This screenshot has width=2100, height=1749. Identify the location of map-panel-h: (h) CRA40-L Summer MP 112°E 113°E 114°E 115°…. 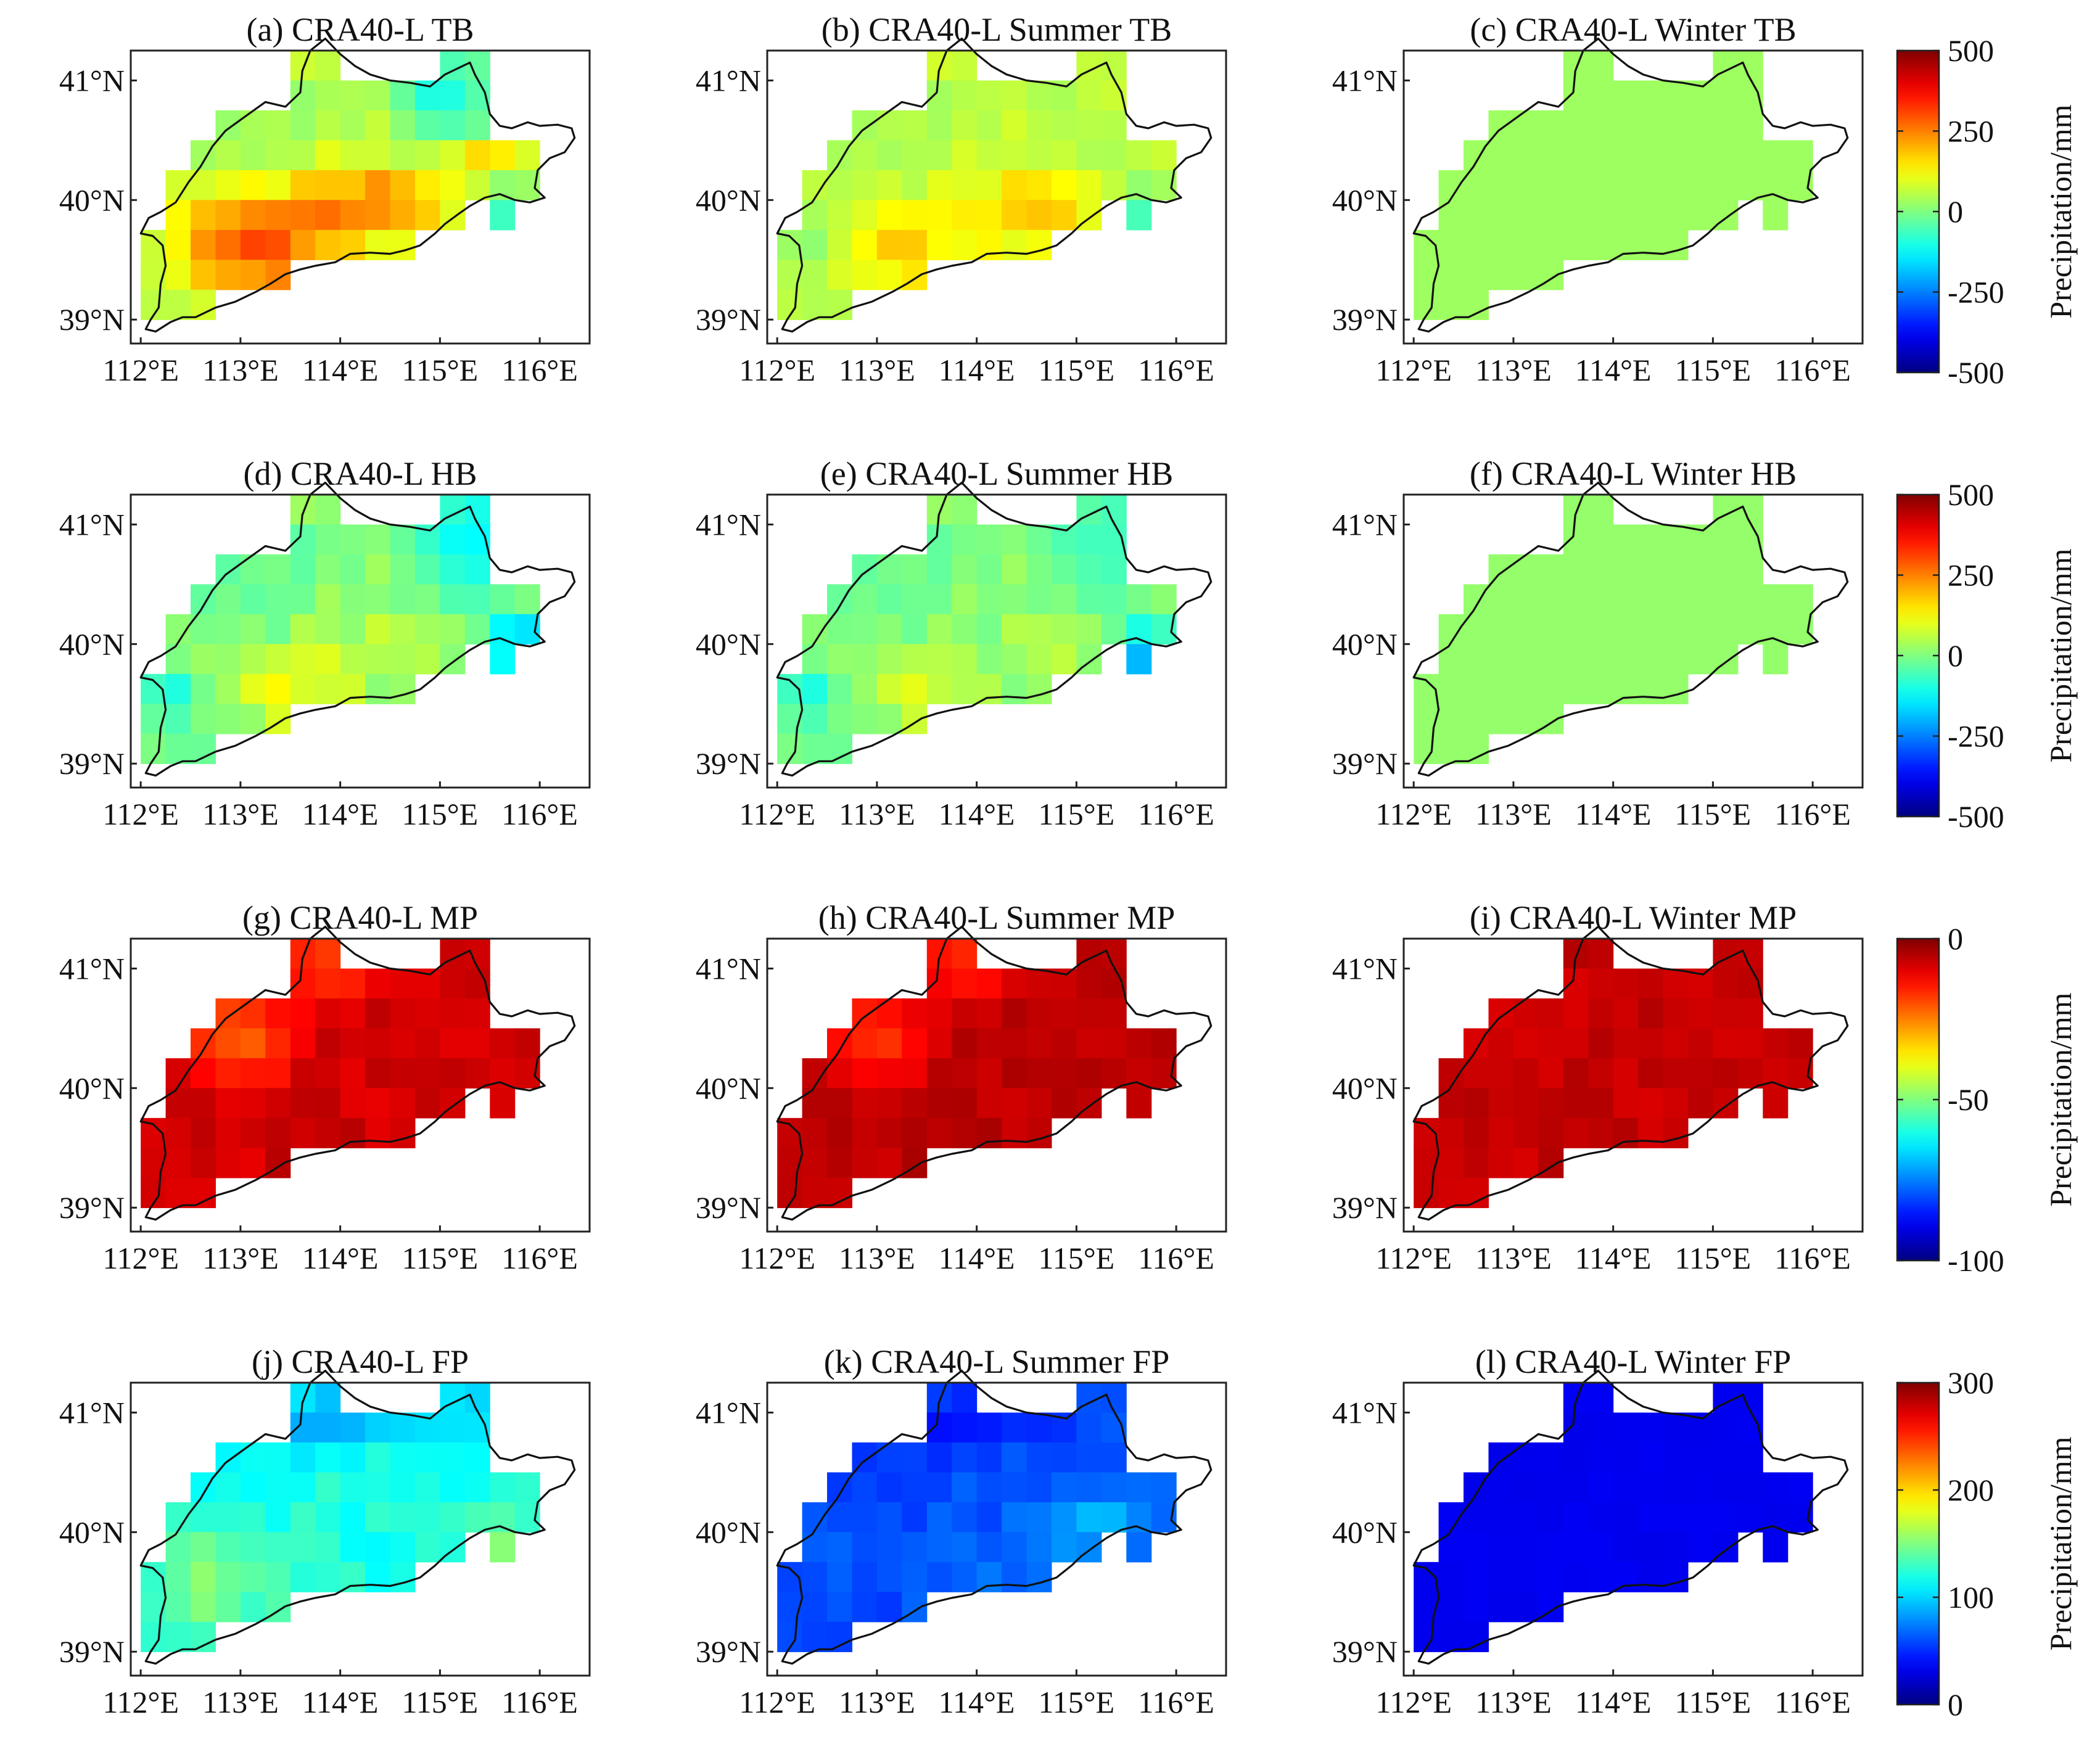
(961, 1087).